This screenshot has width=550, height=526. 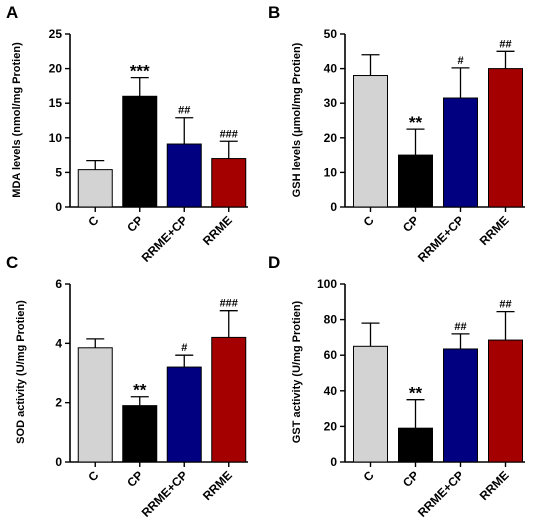 I want to click on y-axis-label: MDA levels (nmol/mg Protien), so click(x=17, y=120).